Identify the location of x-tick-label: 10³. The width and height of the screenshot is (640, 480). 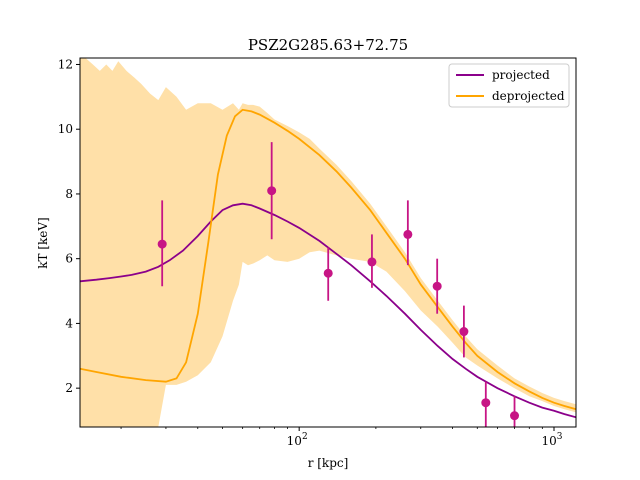
(551, 440).